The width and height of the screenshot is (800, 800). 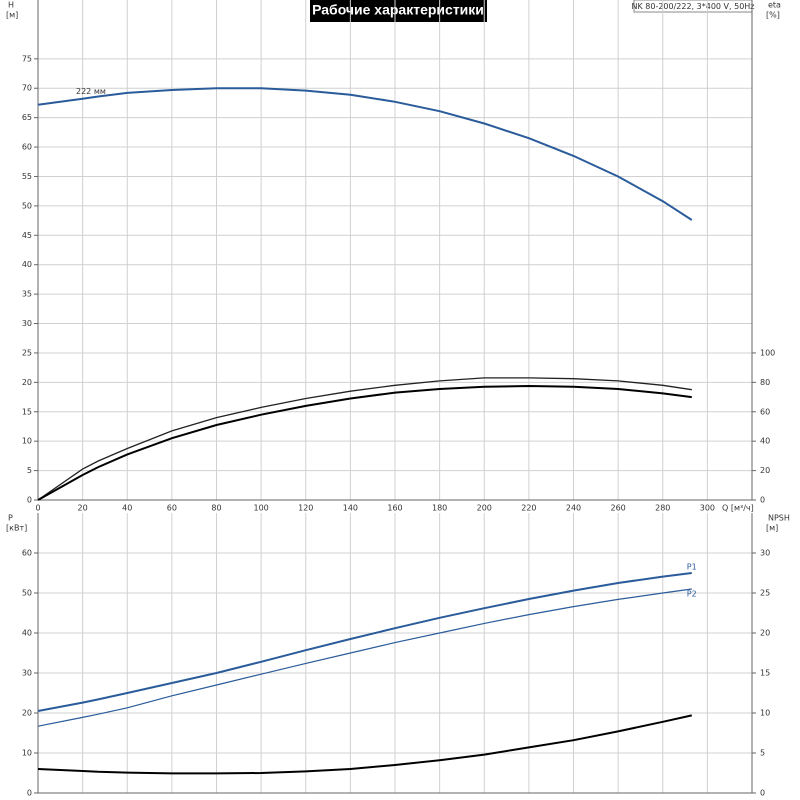 I want to click on series-label: 222 мм, so click(x=91, y=91).